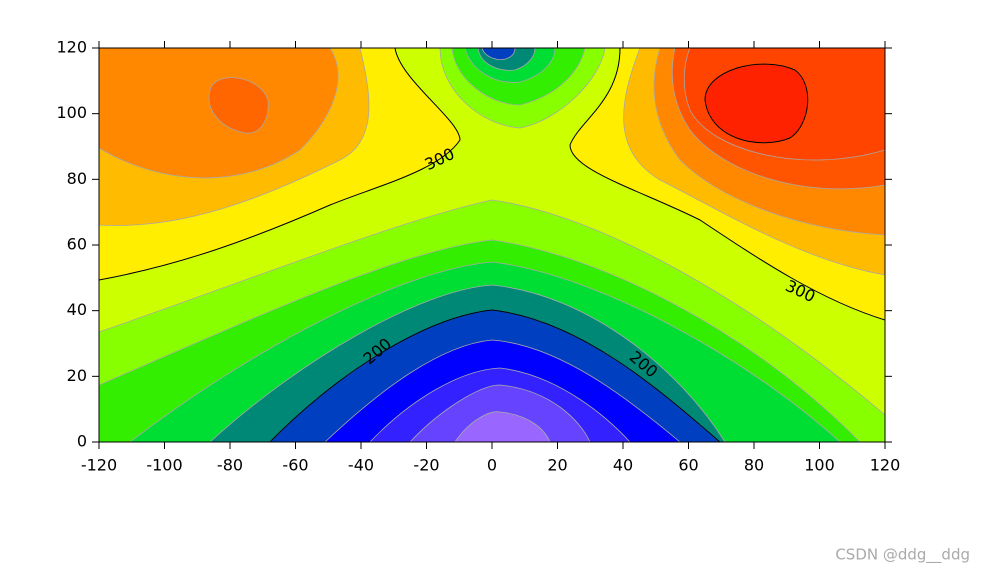 This screenshot has height=577, width=986. Describe the element at coordinates (71, 47) in the screenshot. I see `y-tick-label: 120` at that location.